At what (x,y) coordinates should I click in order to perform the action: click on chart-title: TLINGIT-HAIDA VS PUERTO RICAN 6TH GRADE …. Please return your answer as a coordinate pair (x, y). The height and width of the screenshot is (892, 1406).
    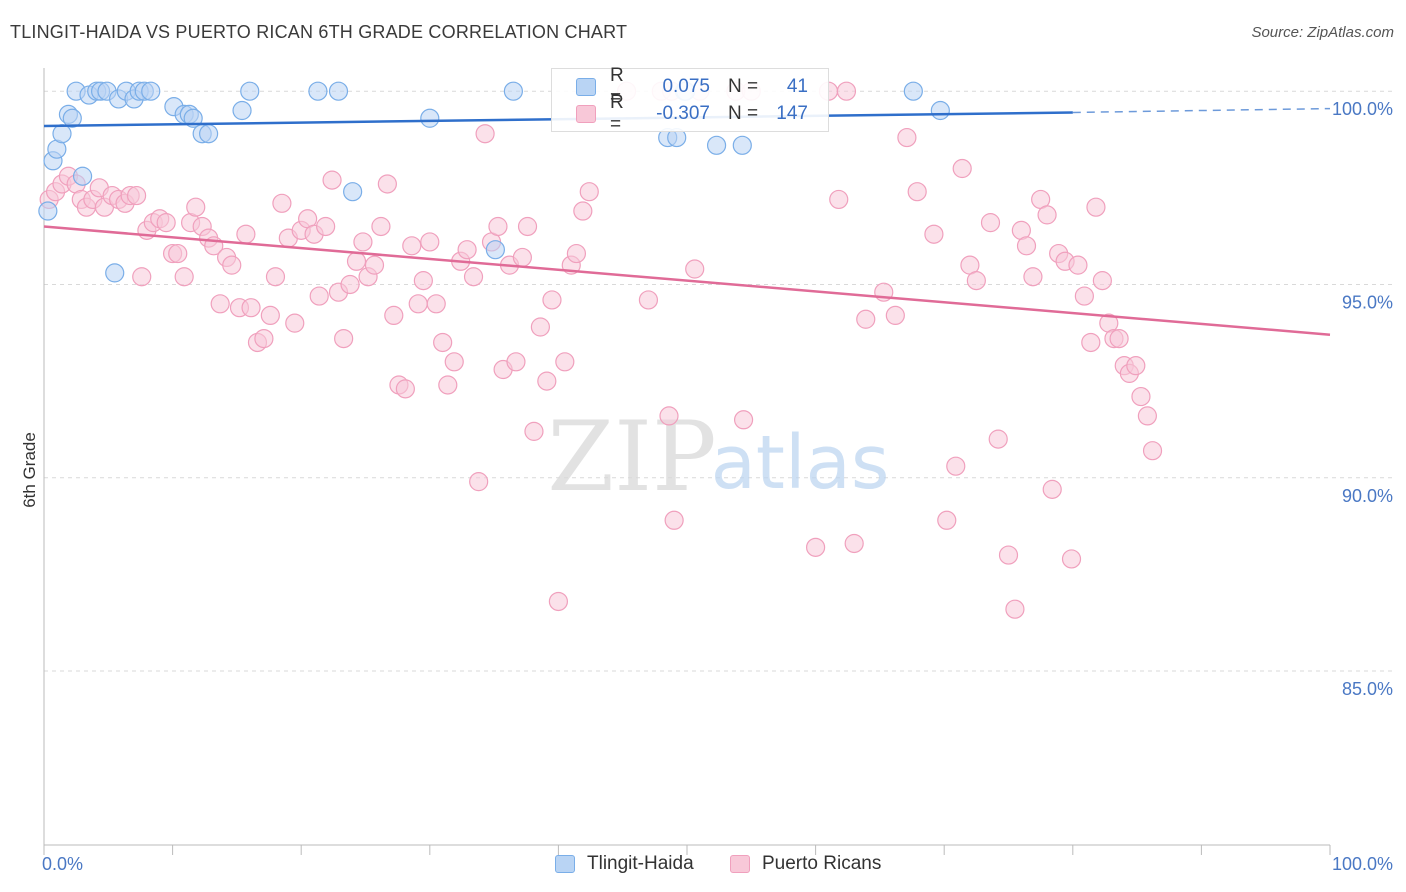
    Looking at the image, I should click on (319, 32).